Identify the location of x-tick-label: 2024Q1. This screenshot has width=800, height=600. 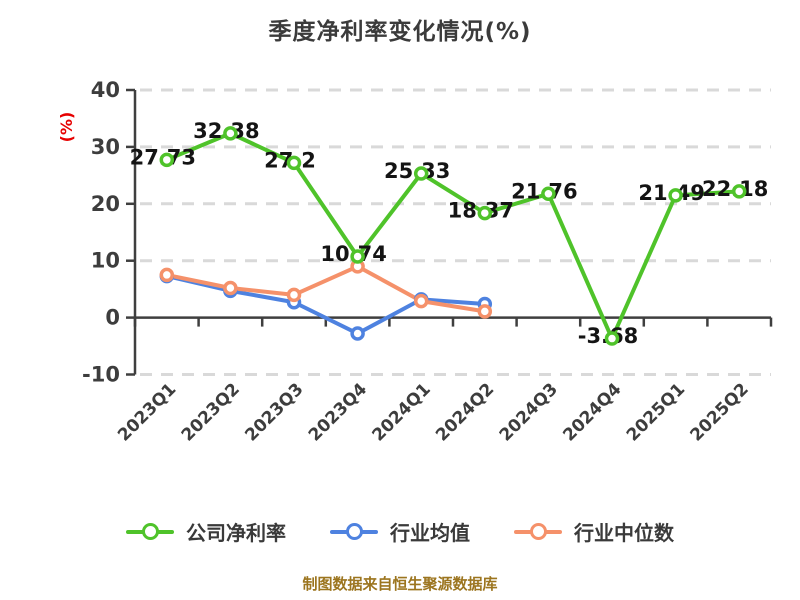
(402, 412).